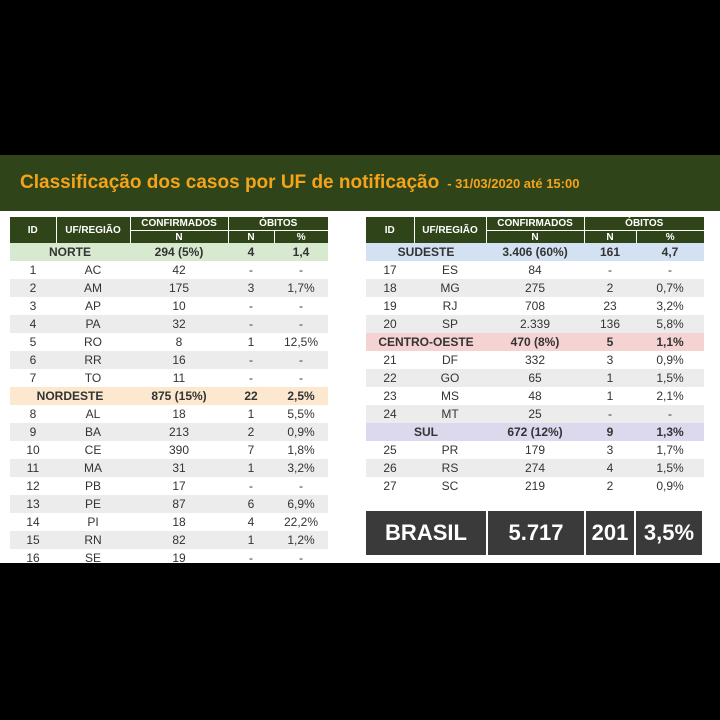 This screenshot has height=720, width=720. Describe the element at coordinates (450, 396) in the screenshot. I see `row-uf: MS` at that location.